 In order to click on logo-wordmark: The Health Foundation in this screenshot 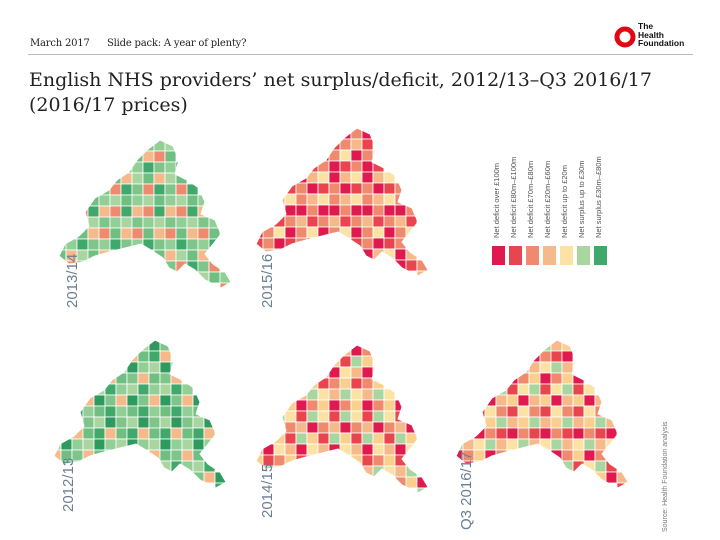, I will do `click(661, 35)`.